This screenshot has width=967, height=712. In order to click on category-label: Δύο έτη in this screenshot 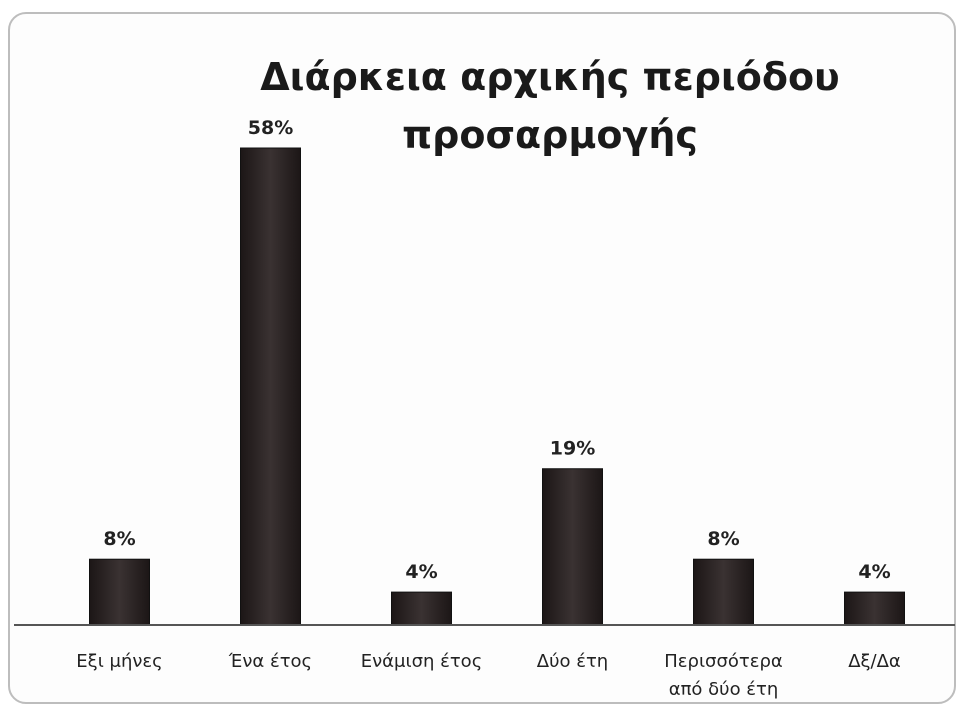, I will do `click(572, 661)`.